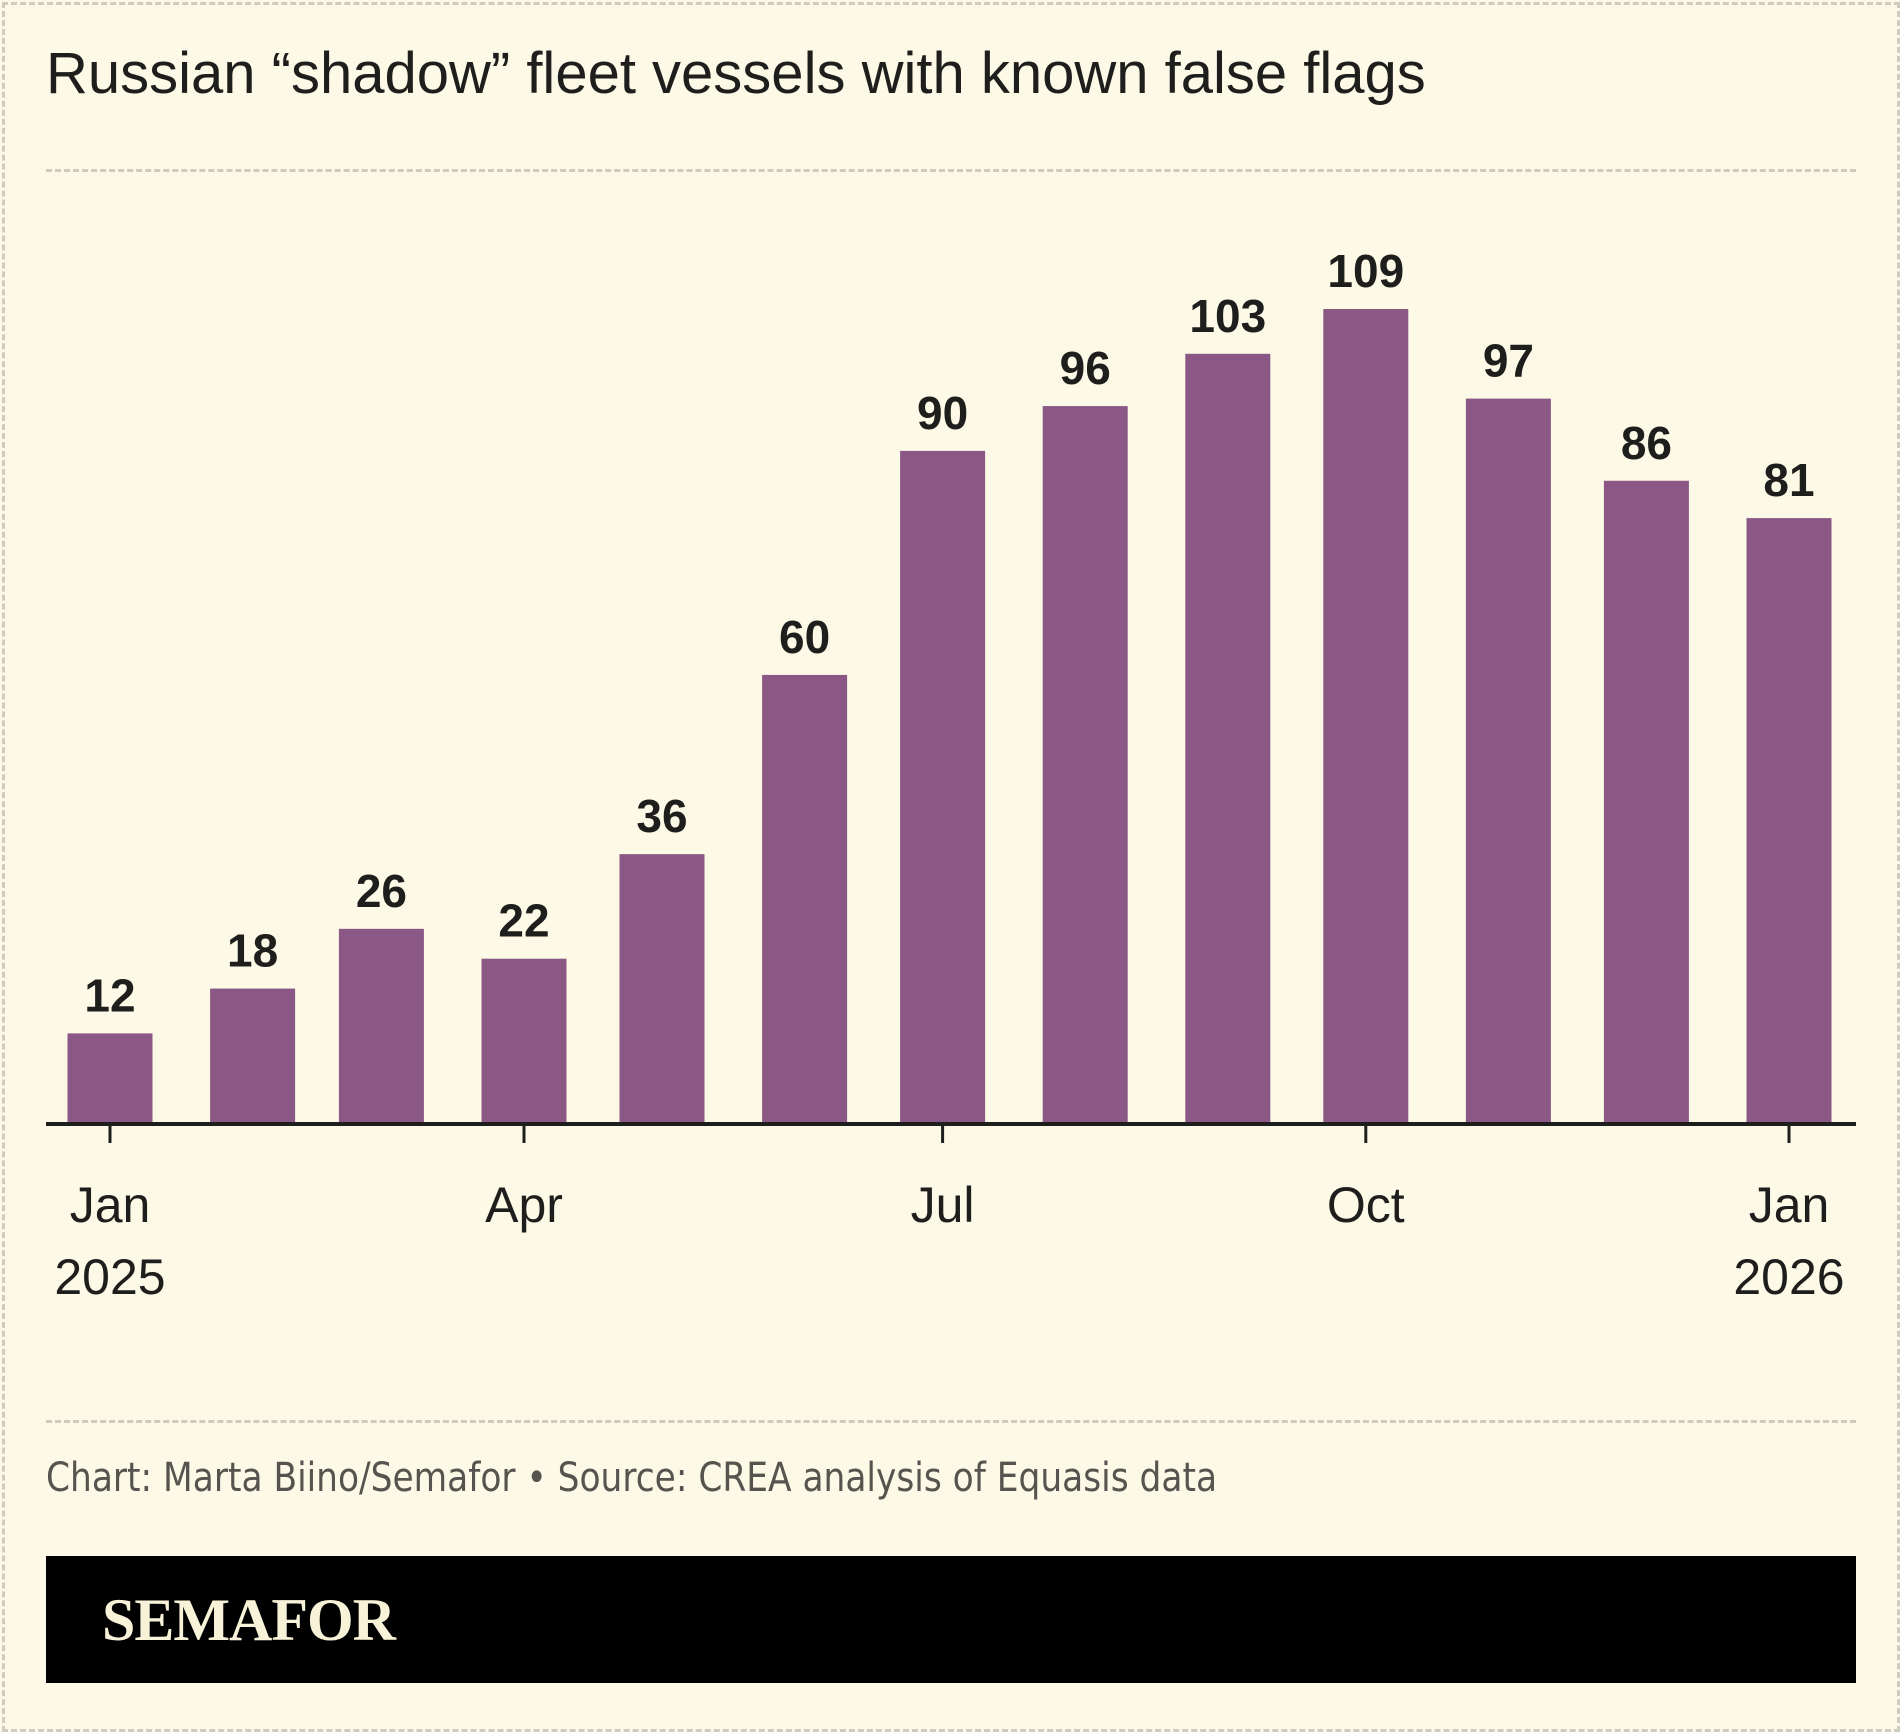  I want to click on data-label: 60, so click(804, 637).